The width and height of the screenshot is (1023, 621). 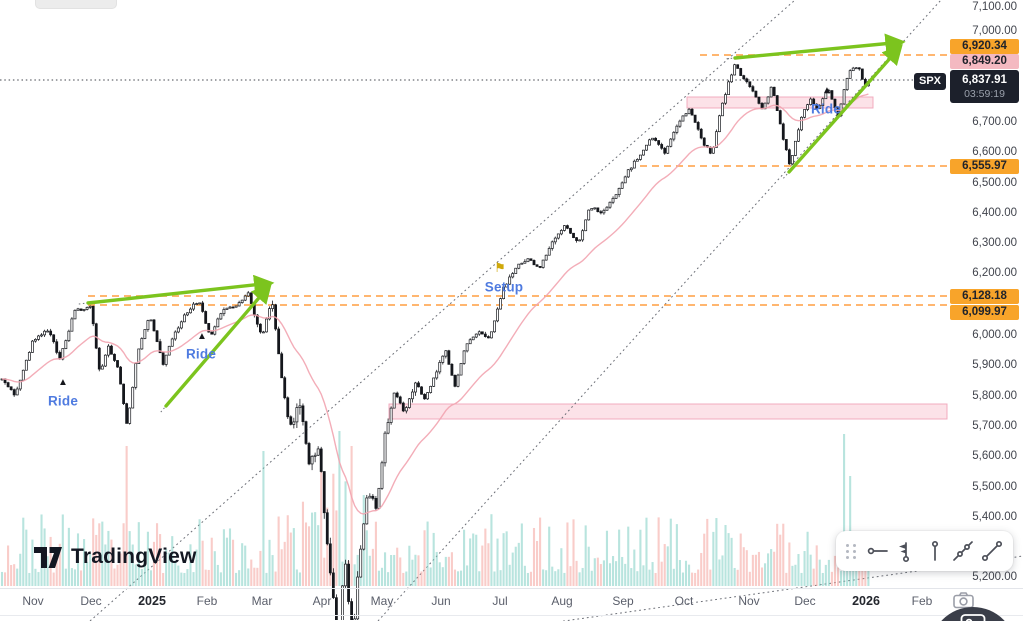 What do you see at coordinates (63, 401) in the screenshot?
I see `annotation-ride-1: Ride` at bounding box center [63, 401].